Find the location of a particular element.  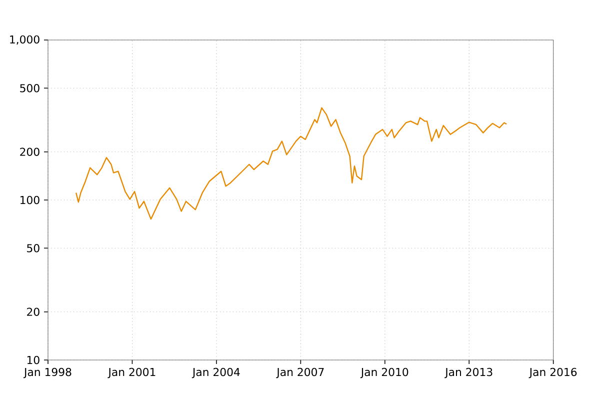

x-tick-label: Jan 1998 is located at coordinates (47, 373).